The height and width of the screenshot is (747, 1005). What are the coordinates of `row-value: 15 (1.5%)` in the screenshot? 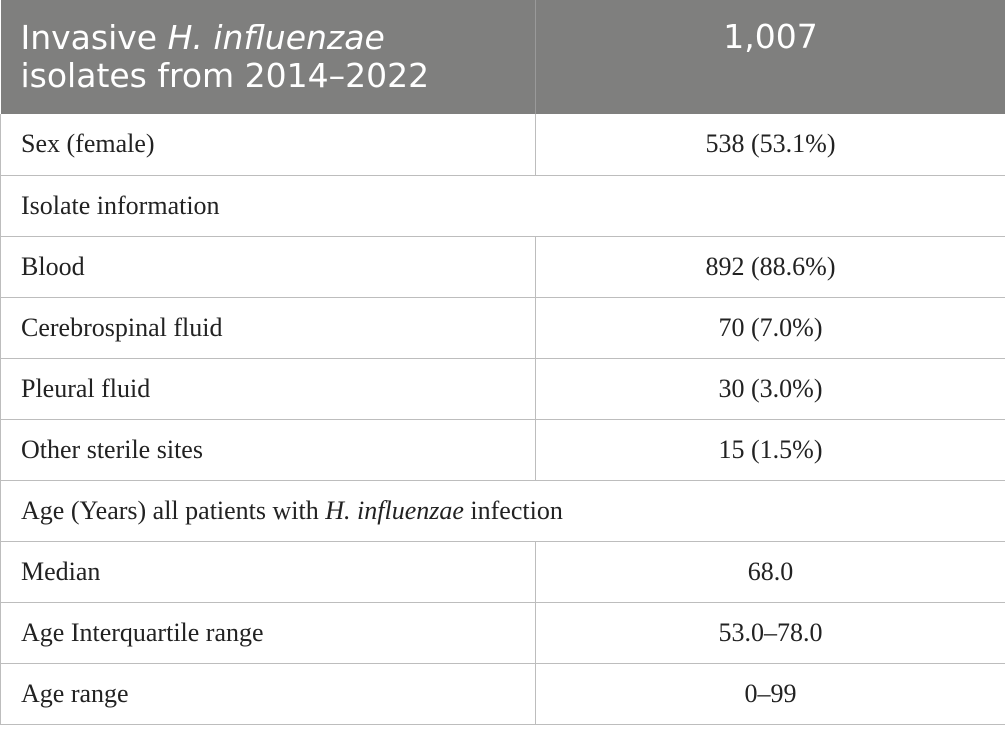 It's located at (770, 450).